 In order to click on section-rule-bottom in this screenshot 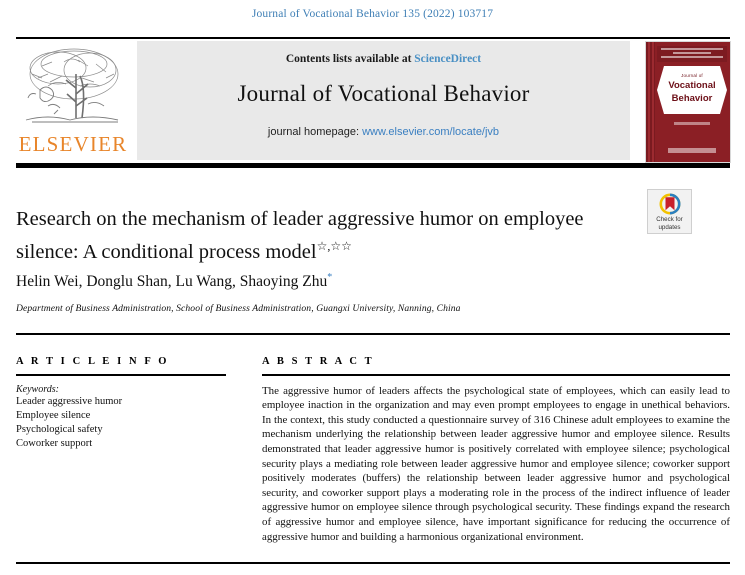, I will do `click(373, 563)`.